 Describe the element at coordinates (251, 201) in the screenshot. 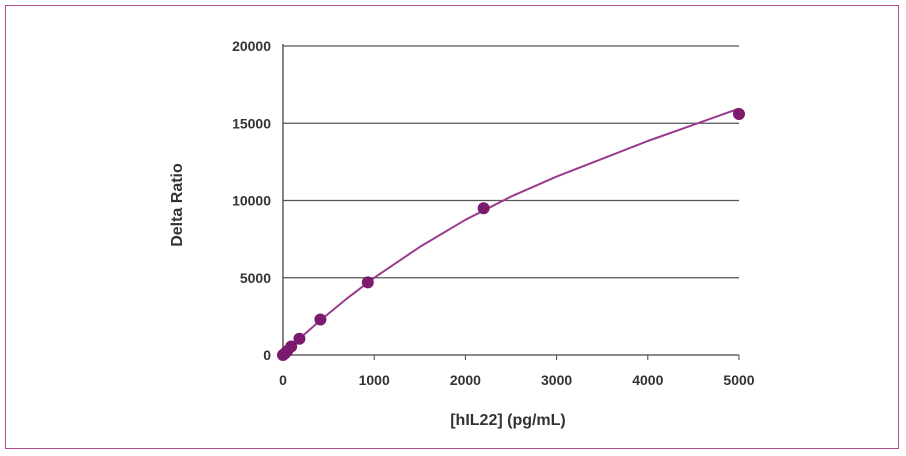

I see `y-tick-label: 10000` at that location.